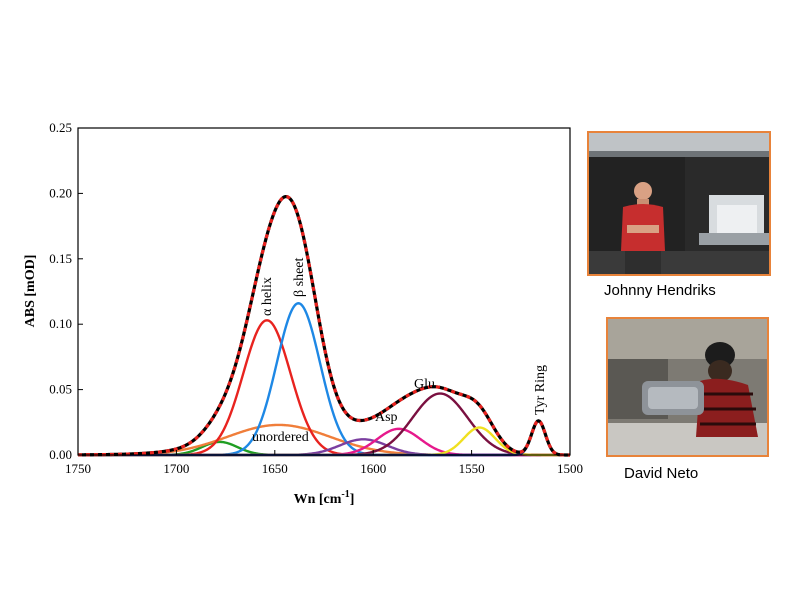  I want to click on y-tick-label: 0.25, so click(60, 127).